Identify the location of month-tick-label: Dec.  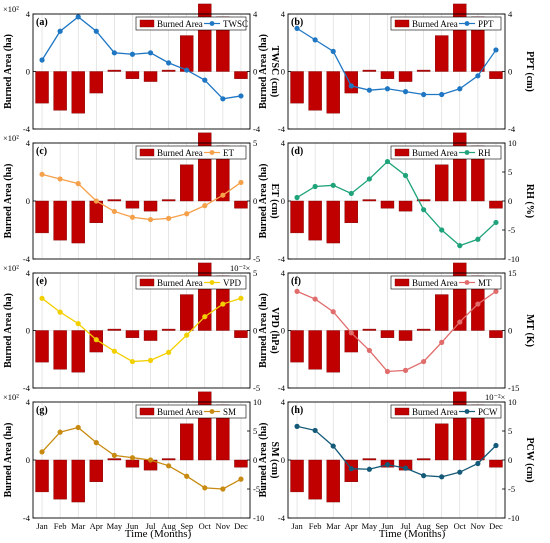
(241, 526).